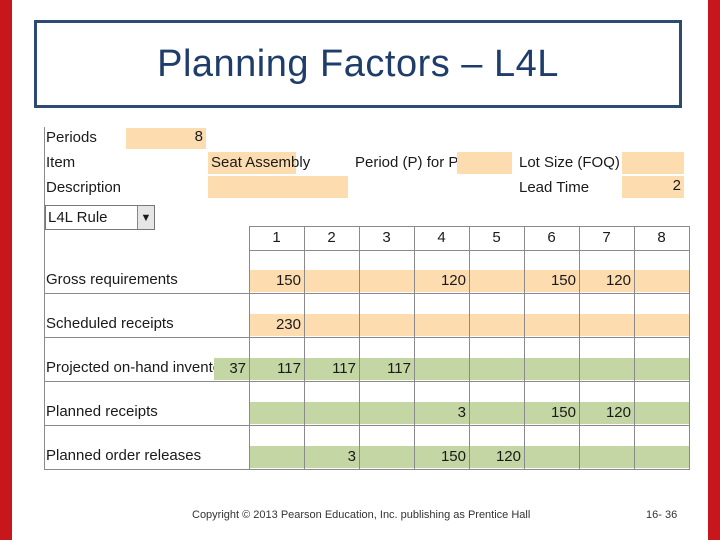 This screenshot has height=540, width=720. What do you see at coordinates (554, 187) in the screenshot?
I see `lead-time-label: Lead Time` at bounding box center [554, 187].